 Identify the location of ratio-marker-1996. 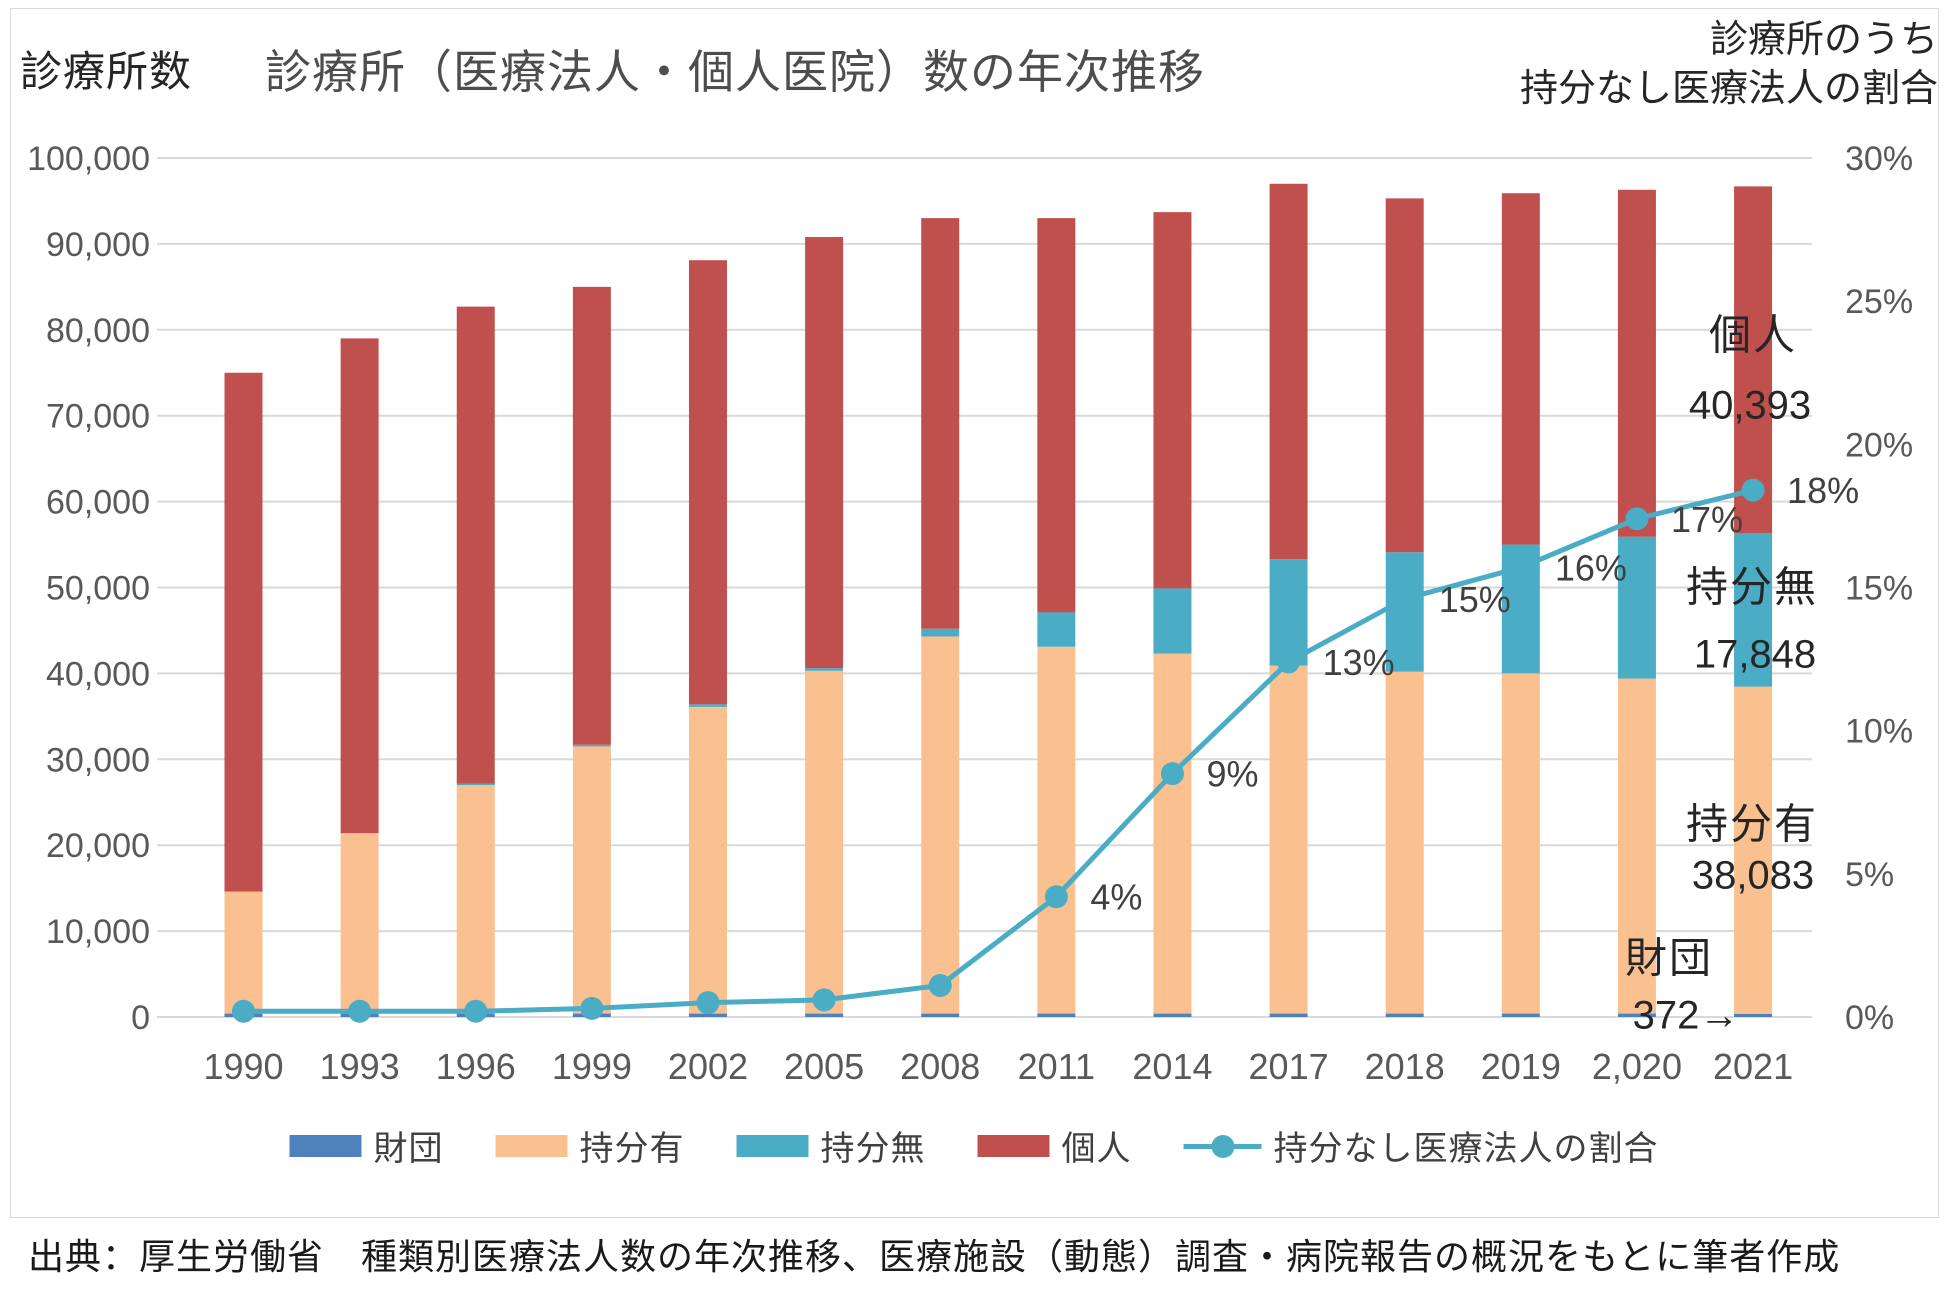
(476, 1011).